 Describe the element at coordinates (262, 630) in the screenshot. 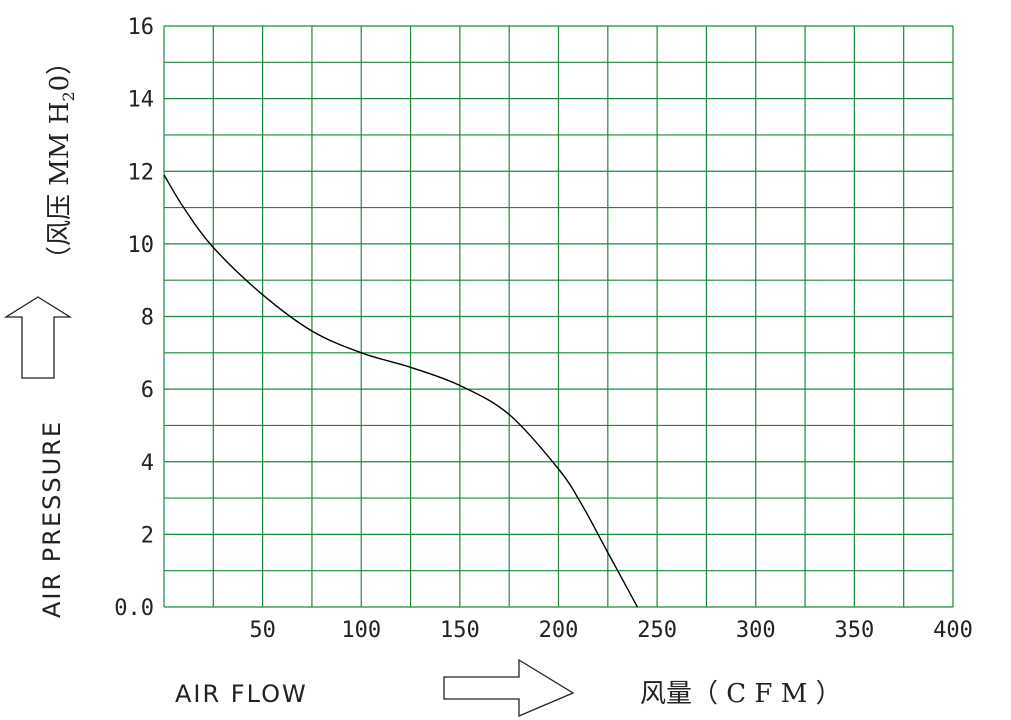

I see `x-tick-label: 50` at that location.